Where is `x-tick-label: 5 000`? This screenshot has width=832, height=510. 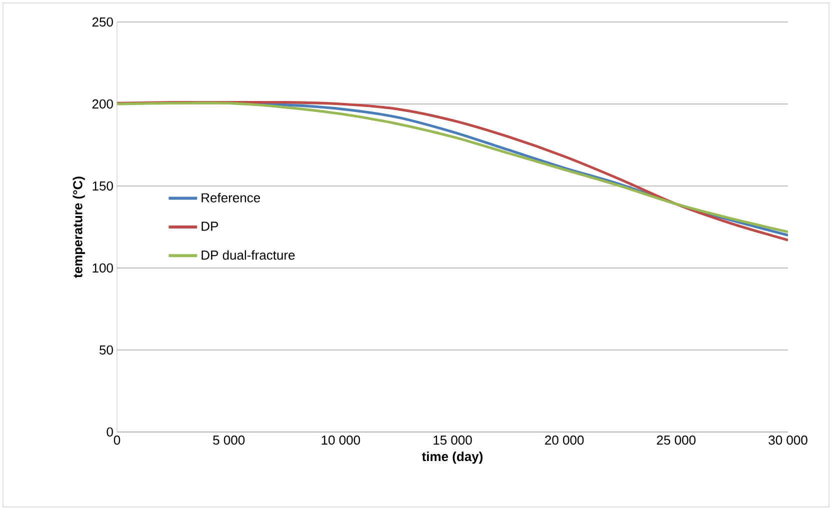
x-tick-label: 5 000 is located at coordinates (229, 440).